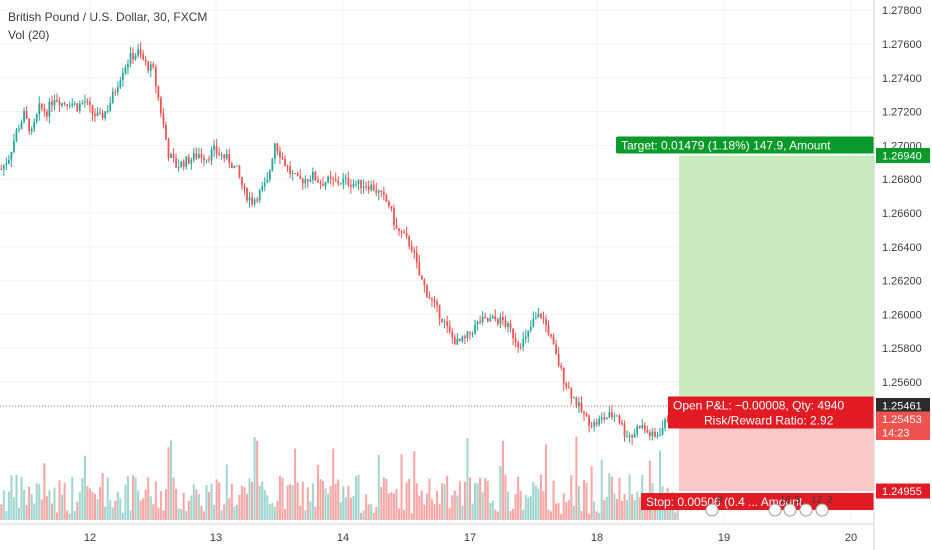 This screenshot has height=550, width=932. I want to click on event-badge: 12, so click(811, 506).